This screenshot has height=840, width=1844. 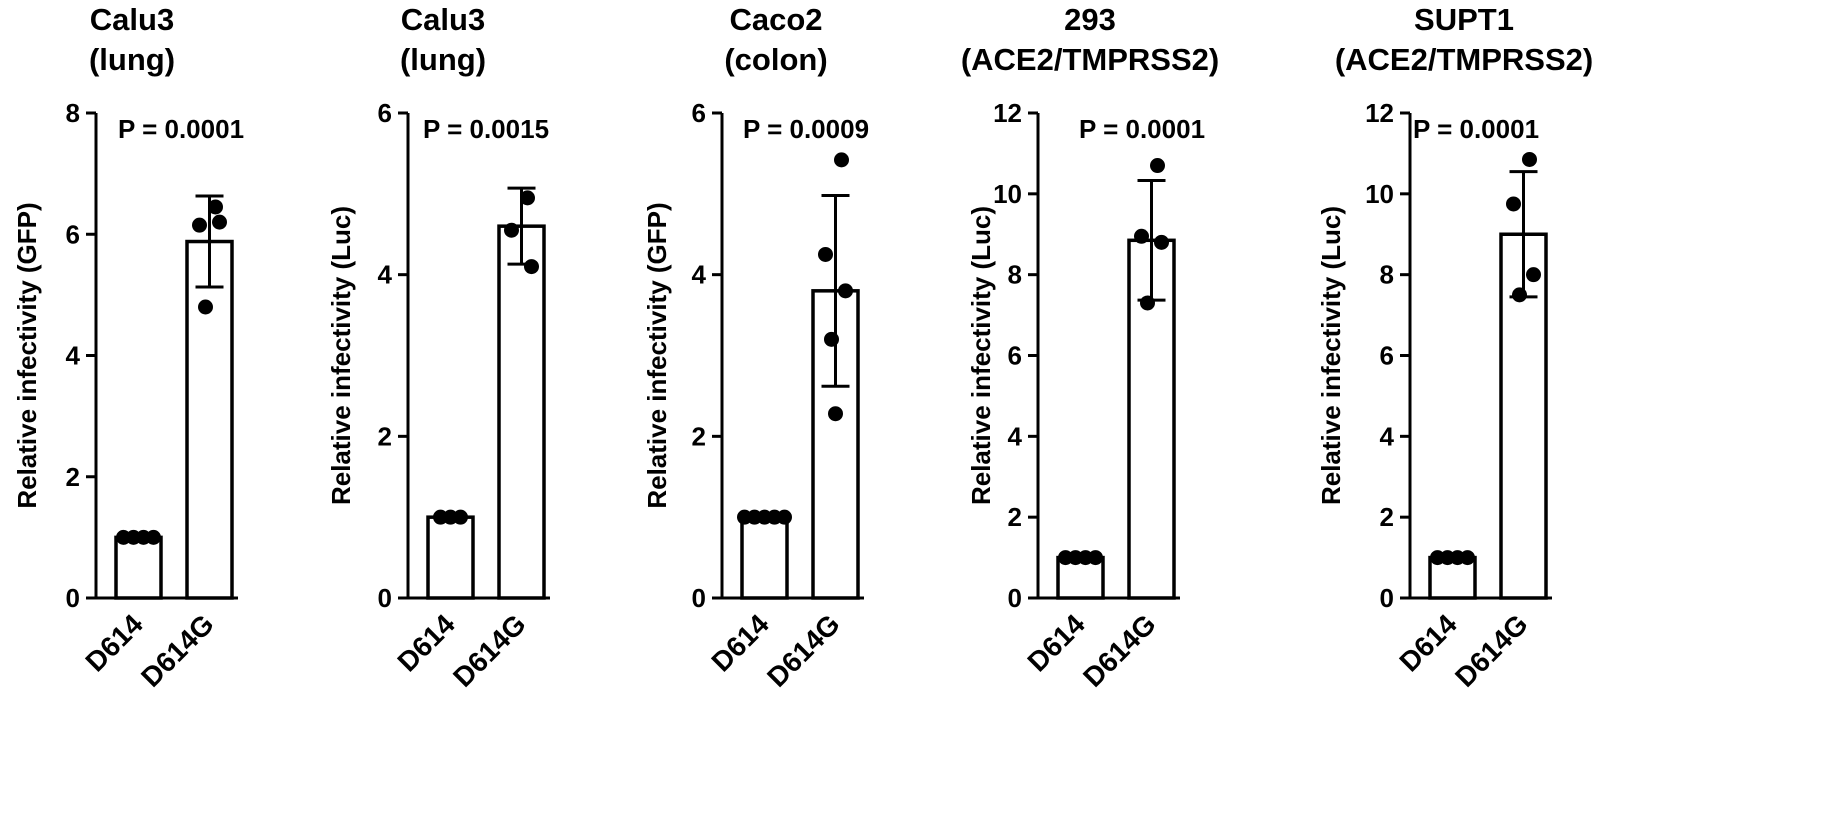 What do you see at coordinates (775, 59) in the screenshot?
I see `chart-title: (colon)` at bounding box center [775, 59].